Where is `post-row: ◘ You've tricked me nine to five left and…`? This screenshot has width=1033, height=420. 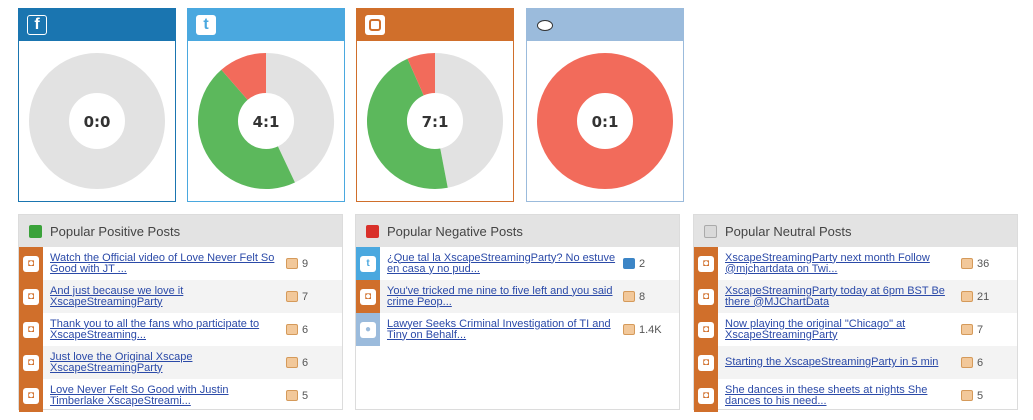 post-row: ◘ You've tricked me nine to five left and… is located at coordinates (517, 296).